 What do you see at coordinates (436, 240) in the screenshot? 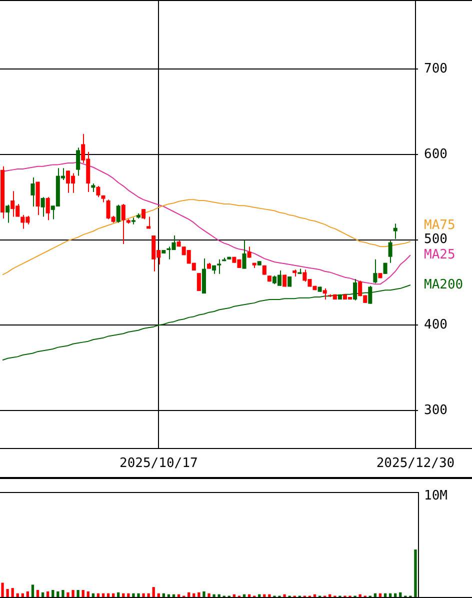
I see `y-tick-label: 500` at bounding box center [436, 240].